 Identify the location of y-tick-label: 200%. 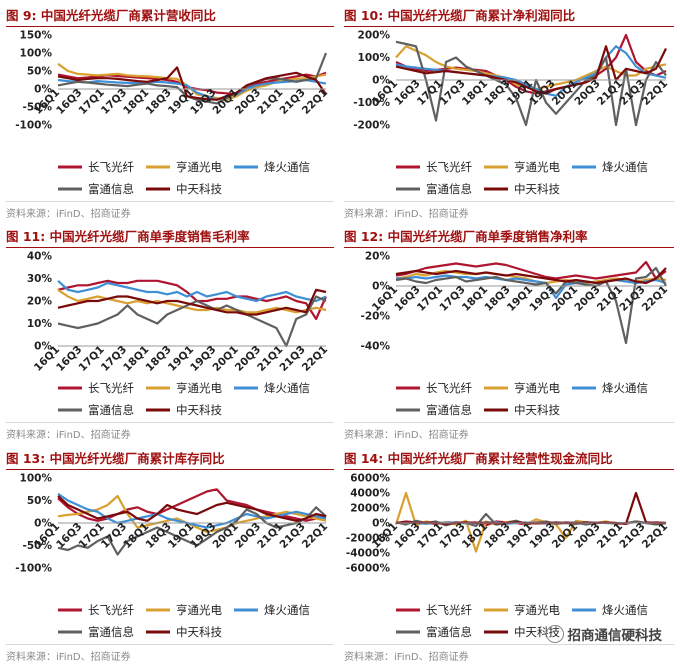
(374, 36).